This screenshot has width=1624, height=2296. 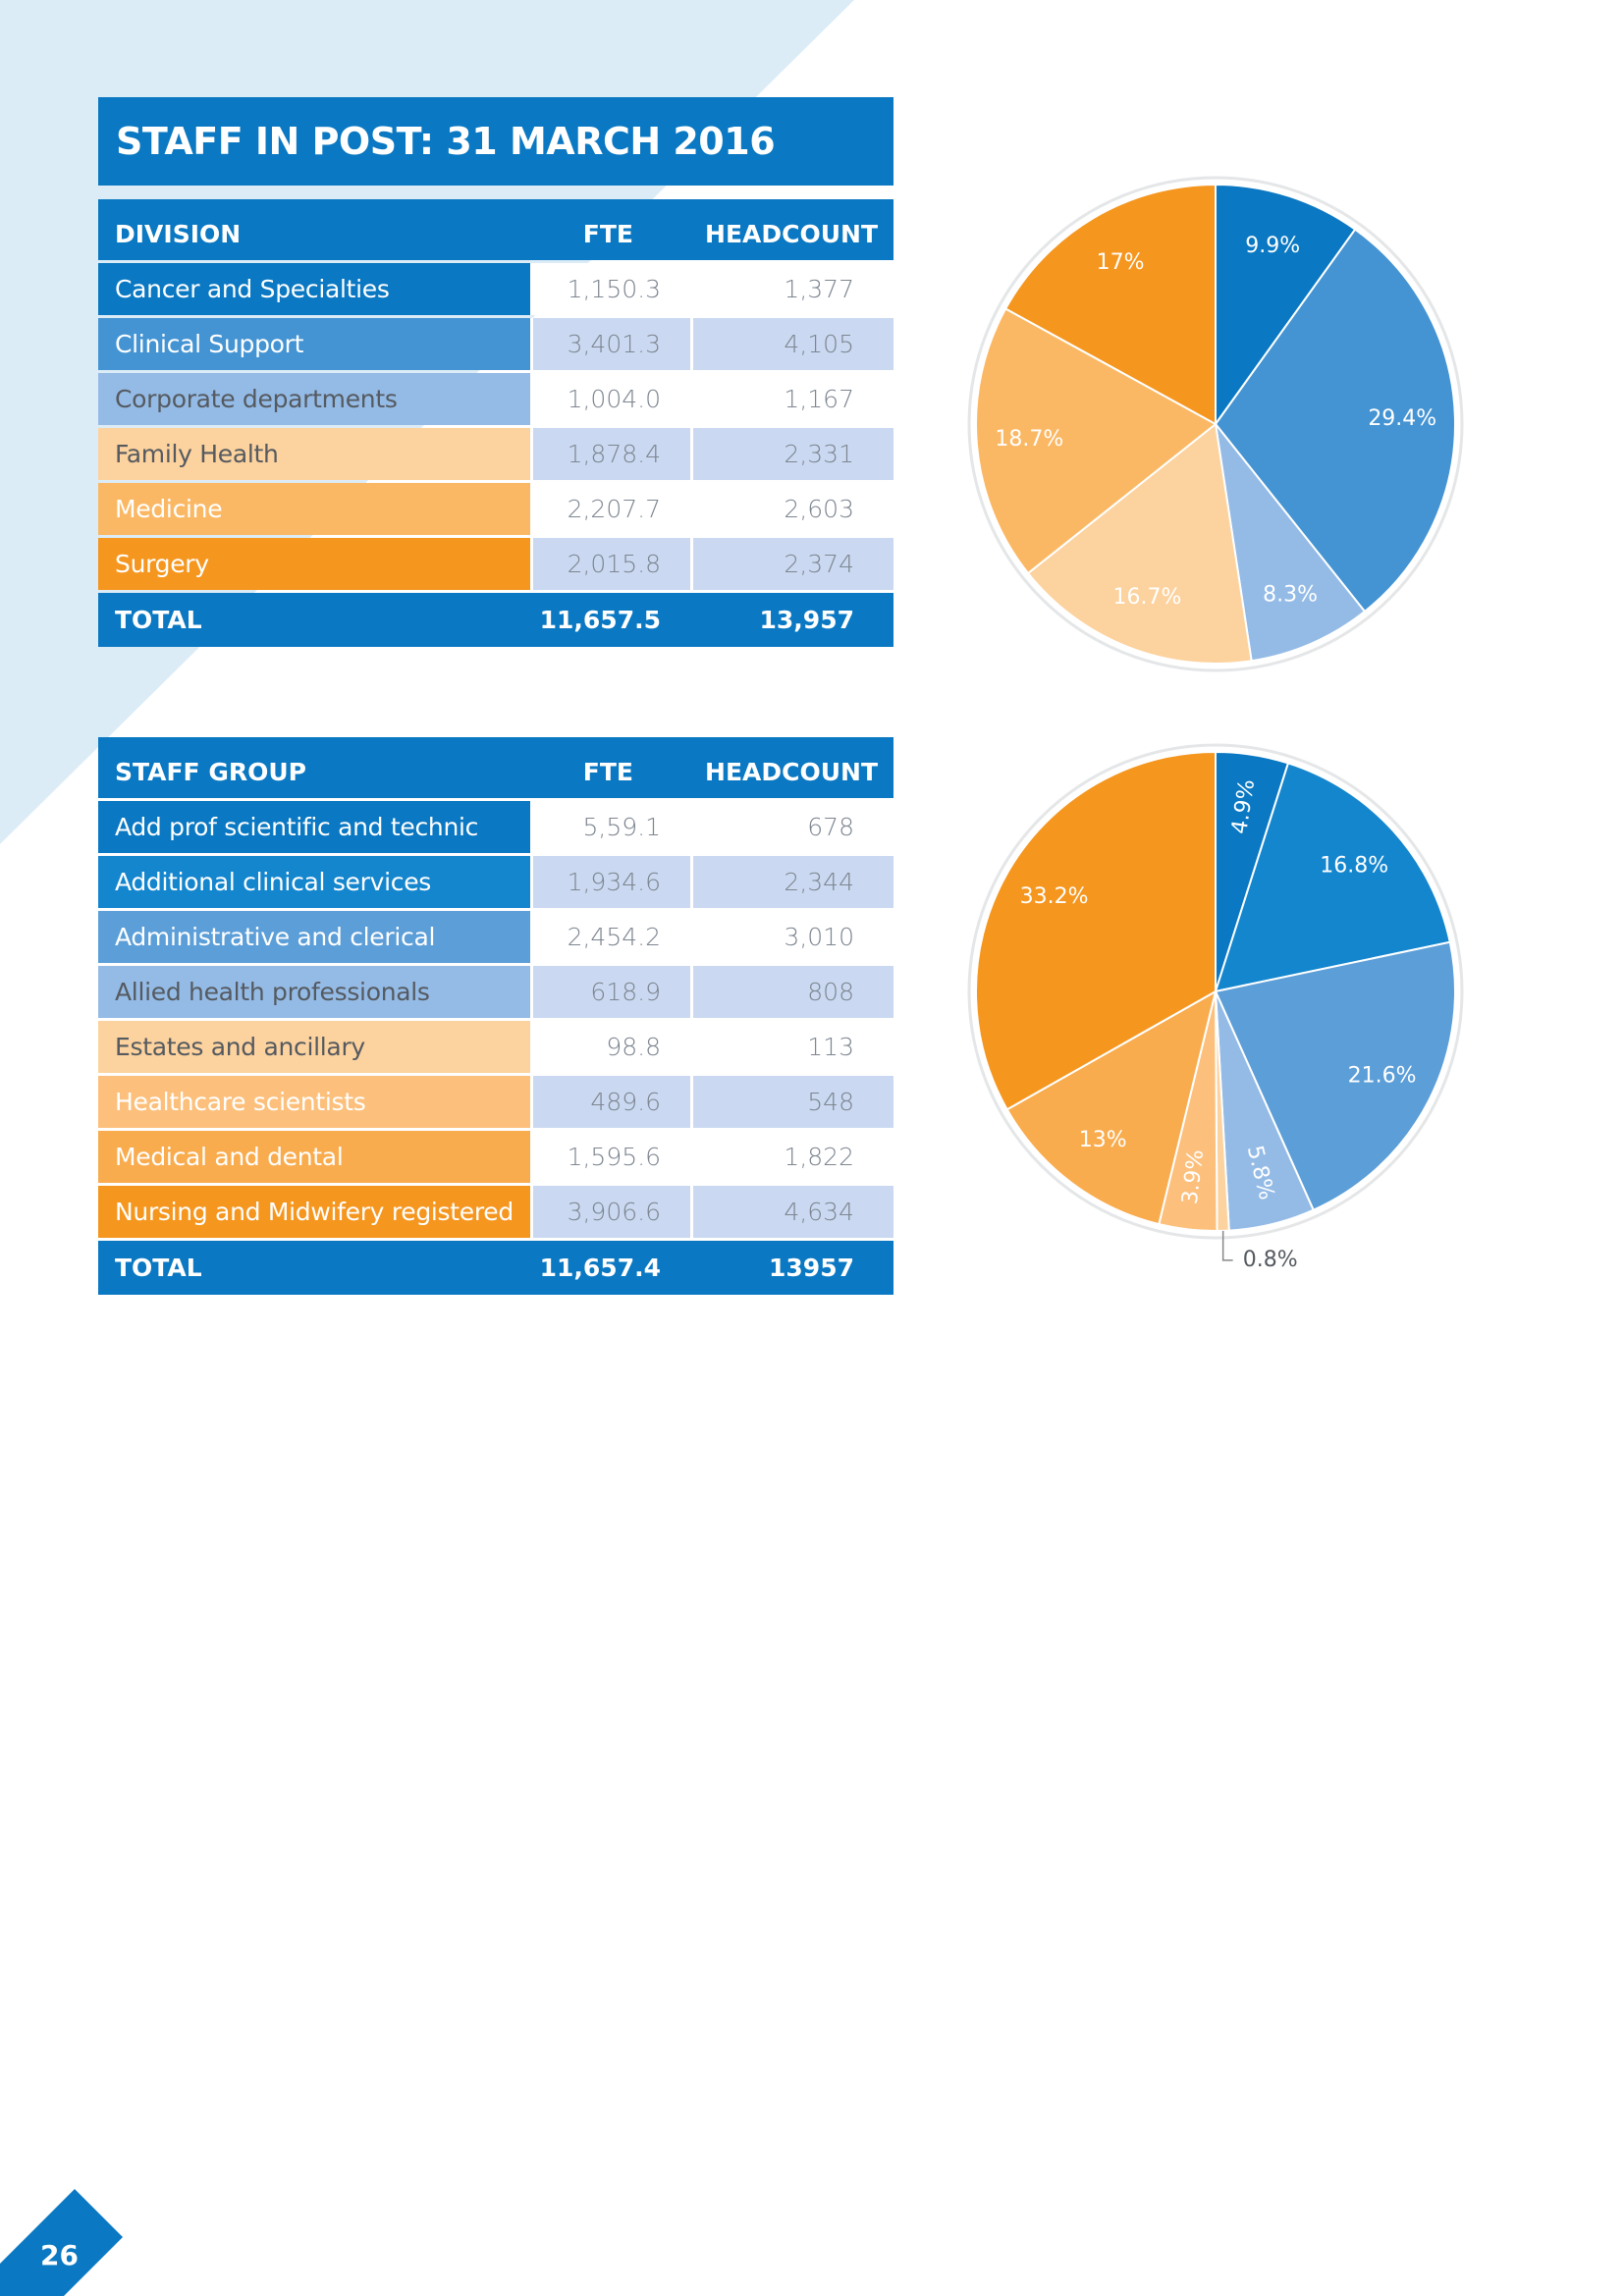 What do you see at coordinates (314, 289) in the screenshot?
I see `row-label: Cancer and Specialties` at bounding box center [314, 289].